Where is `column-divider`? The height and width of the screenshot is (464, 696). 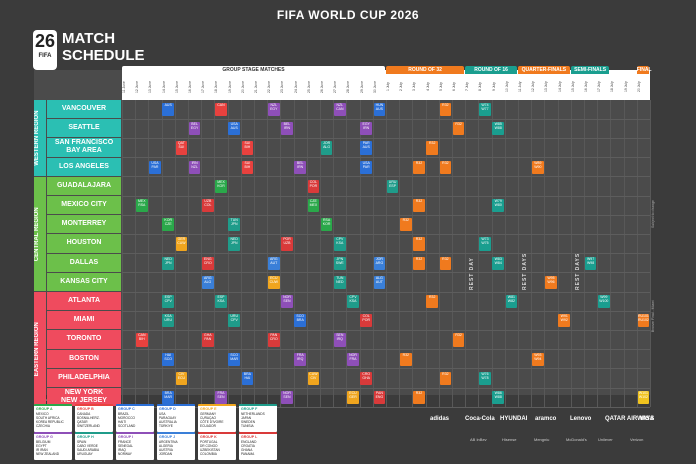 column-divider is located at coordinates (650, 254).